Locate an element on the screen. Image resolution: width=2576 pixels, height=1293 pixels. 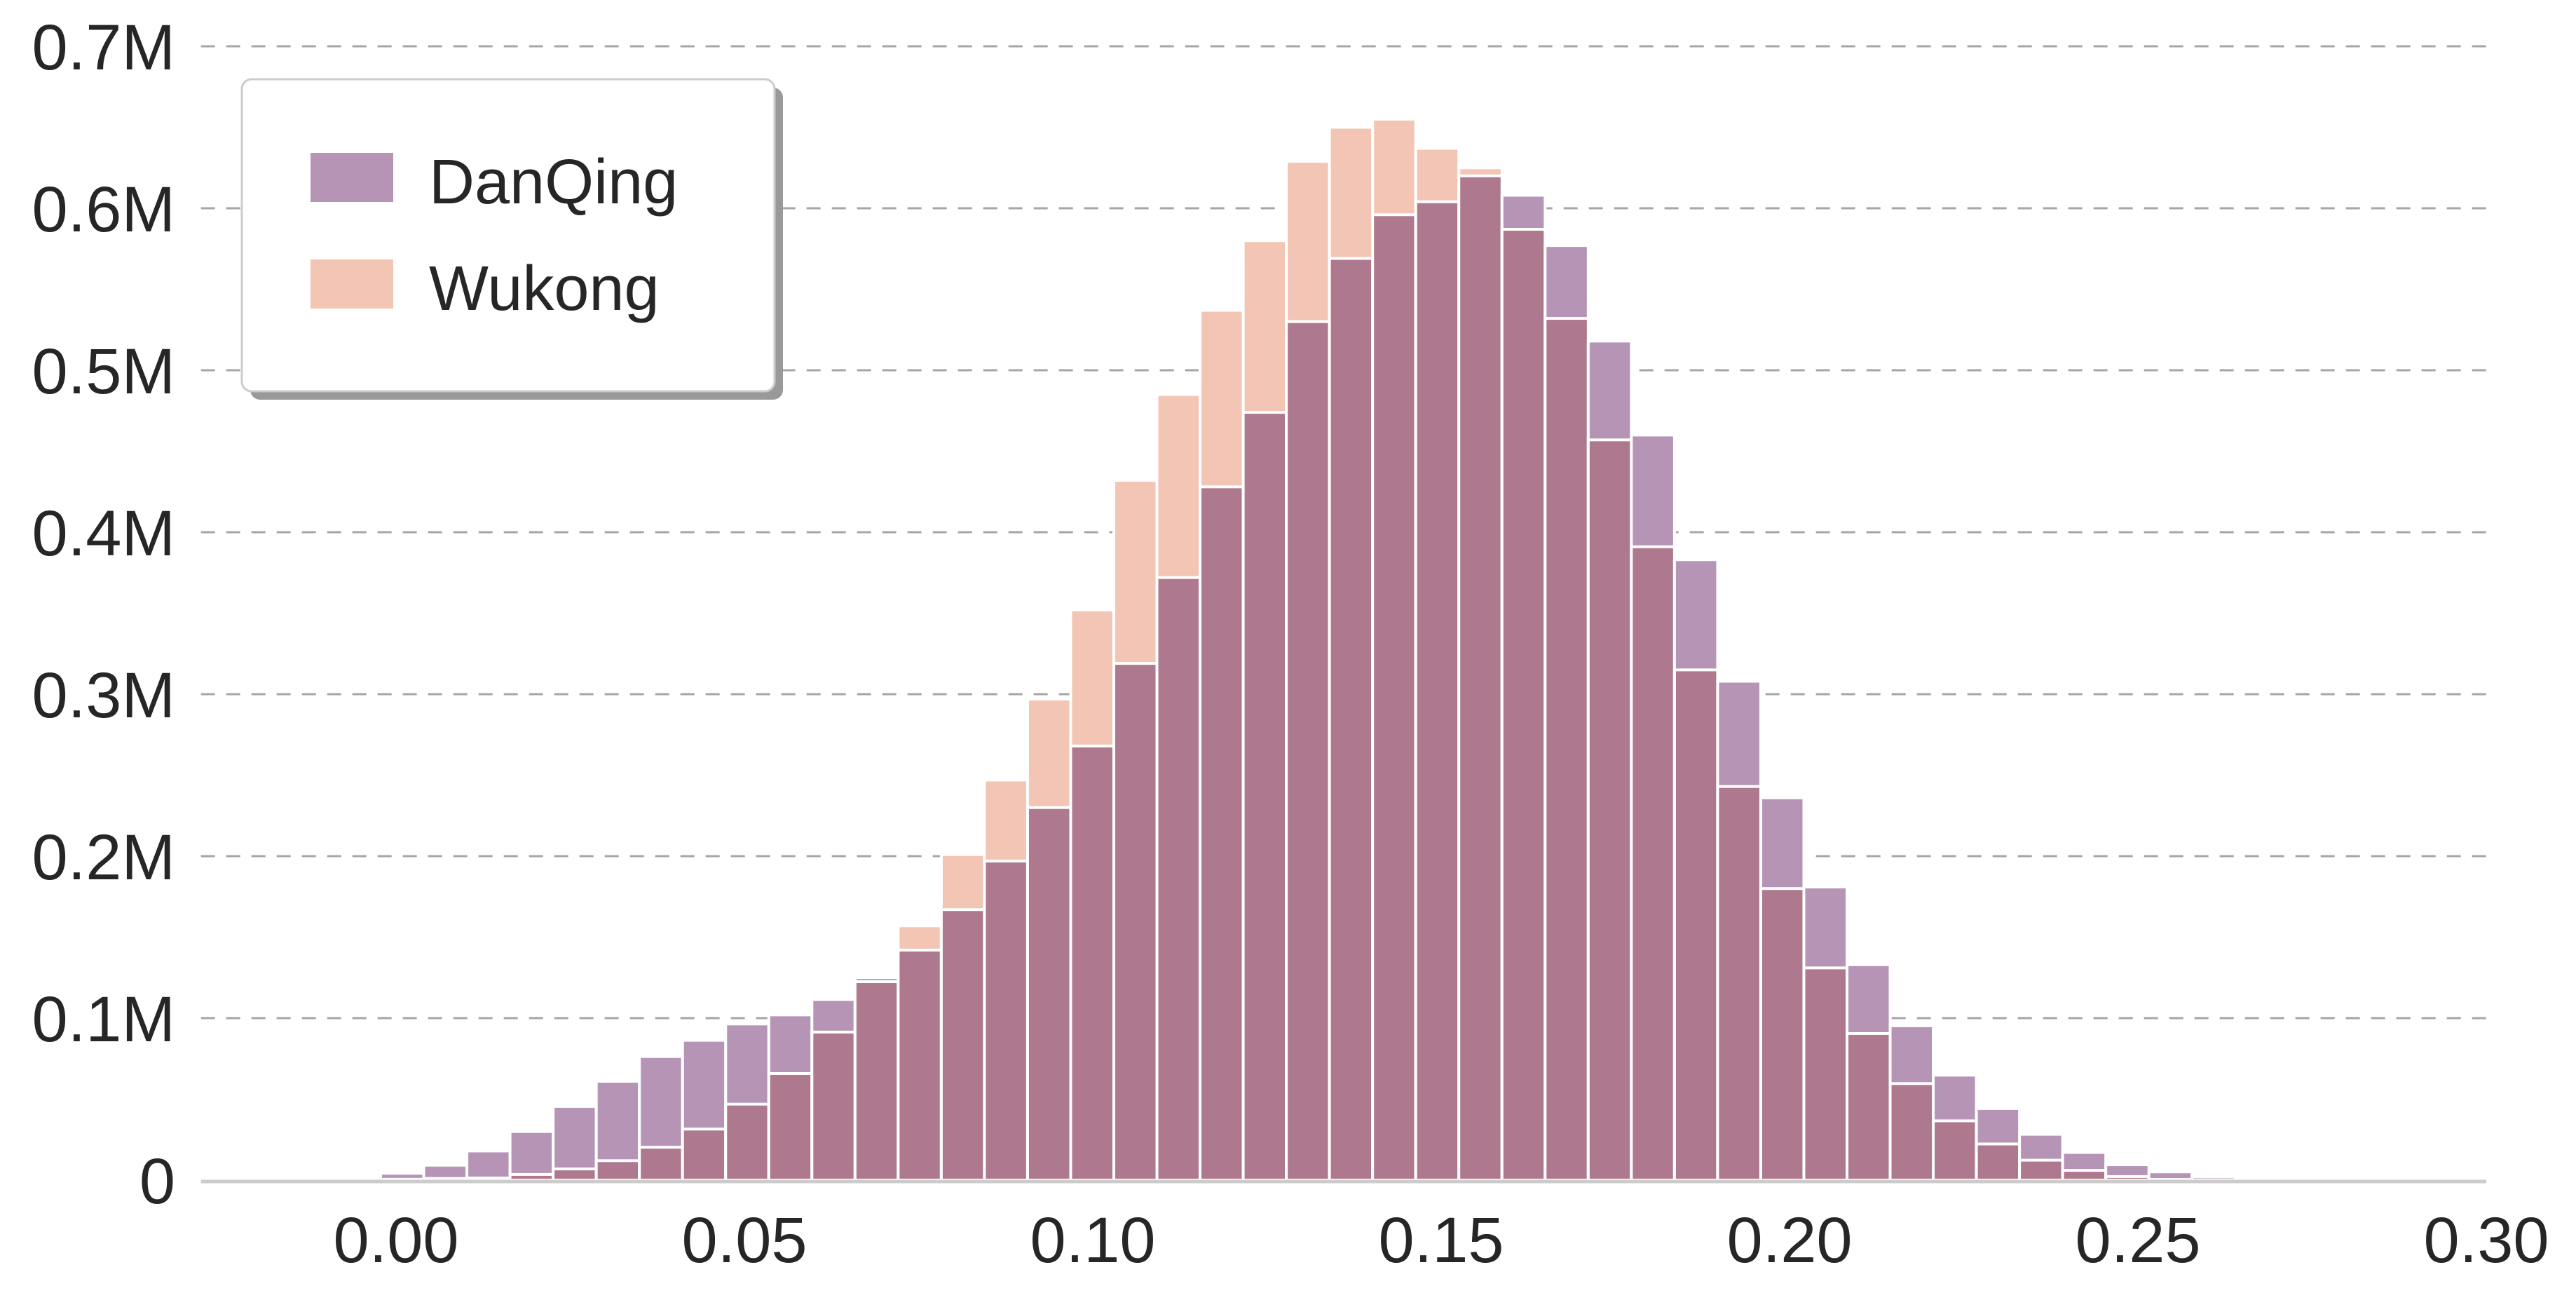
x-tick-label: 0.20 is located at coordinates (1789, 1240).